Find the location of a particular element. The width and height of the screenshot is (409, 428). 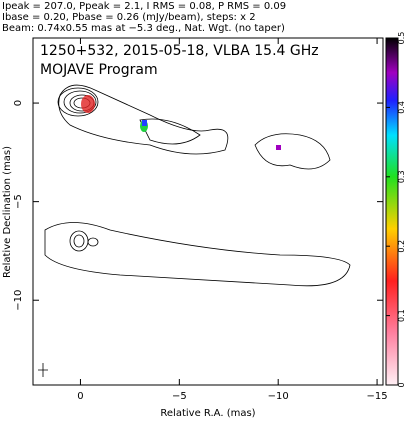

x-axis-label: Relative R.A. (mas) is located at coordinates (207, 413).